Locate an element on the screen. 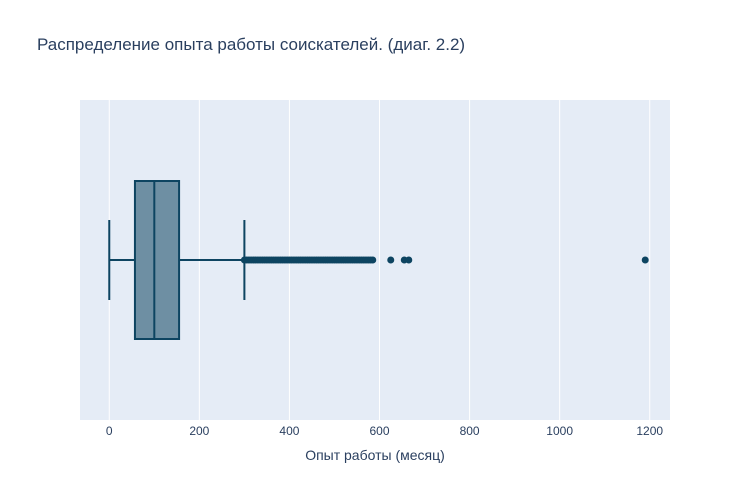 This screenshot has height=500, width=750. x-tick-label: 200 is located at coordinates (199, 431).